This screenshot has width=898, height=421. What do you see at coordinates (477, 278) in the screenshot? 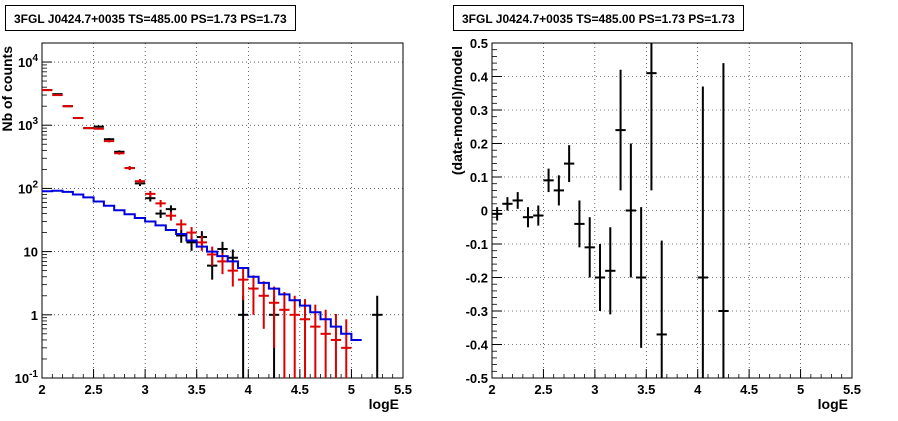
I see `y-tick-label: -0.2` at bounding box center [477, 278].